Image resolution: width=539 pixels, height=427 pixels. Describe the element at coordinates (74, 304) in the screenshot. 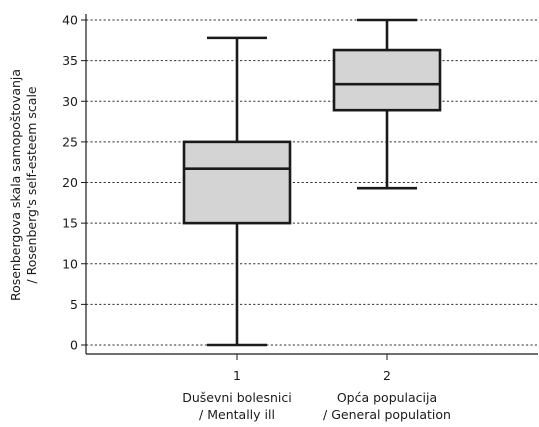

I see `y-tick-label: 5` at that location.